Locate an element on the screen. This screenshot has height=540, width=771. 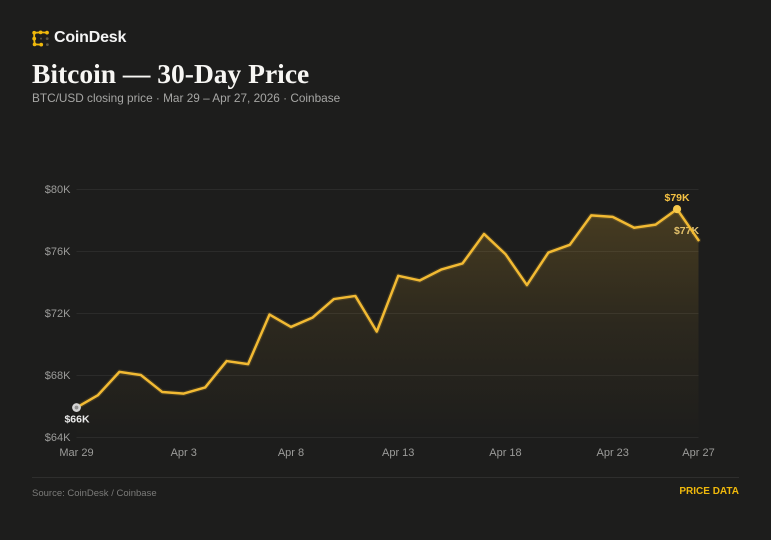
page-title: Bitcoin — 30-Day Price is located at coordinates (171, 73).